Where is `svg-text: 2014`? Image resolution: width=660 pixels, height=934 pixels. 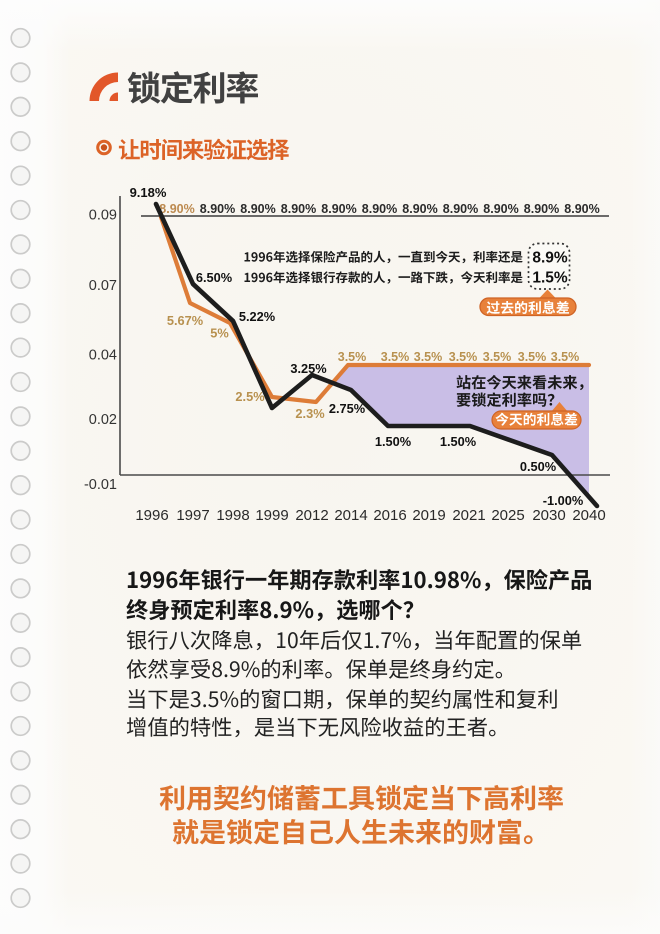 svg-text: 2014 is located at coordinates (350, 515).